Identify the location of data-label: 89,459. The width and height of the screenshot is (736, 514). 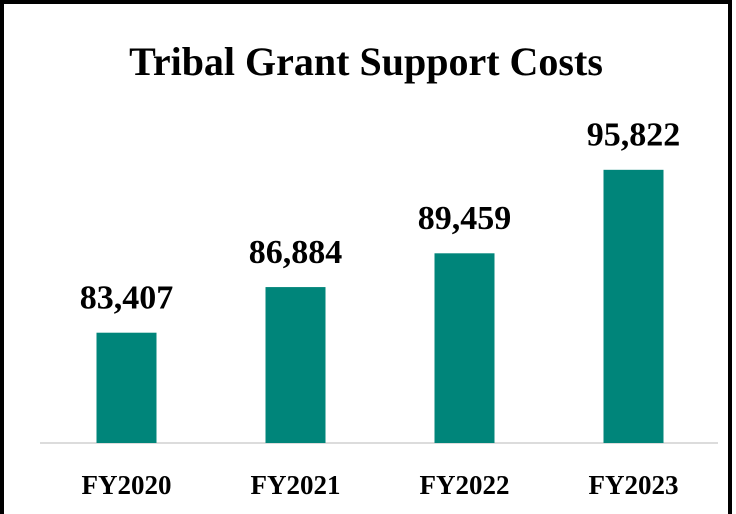
(465, 218).